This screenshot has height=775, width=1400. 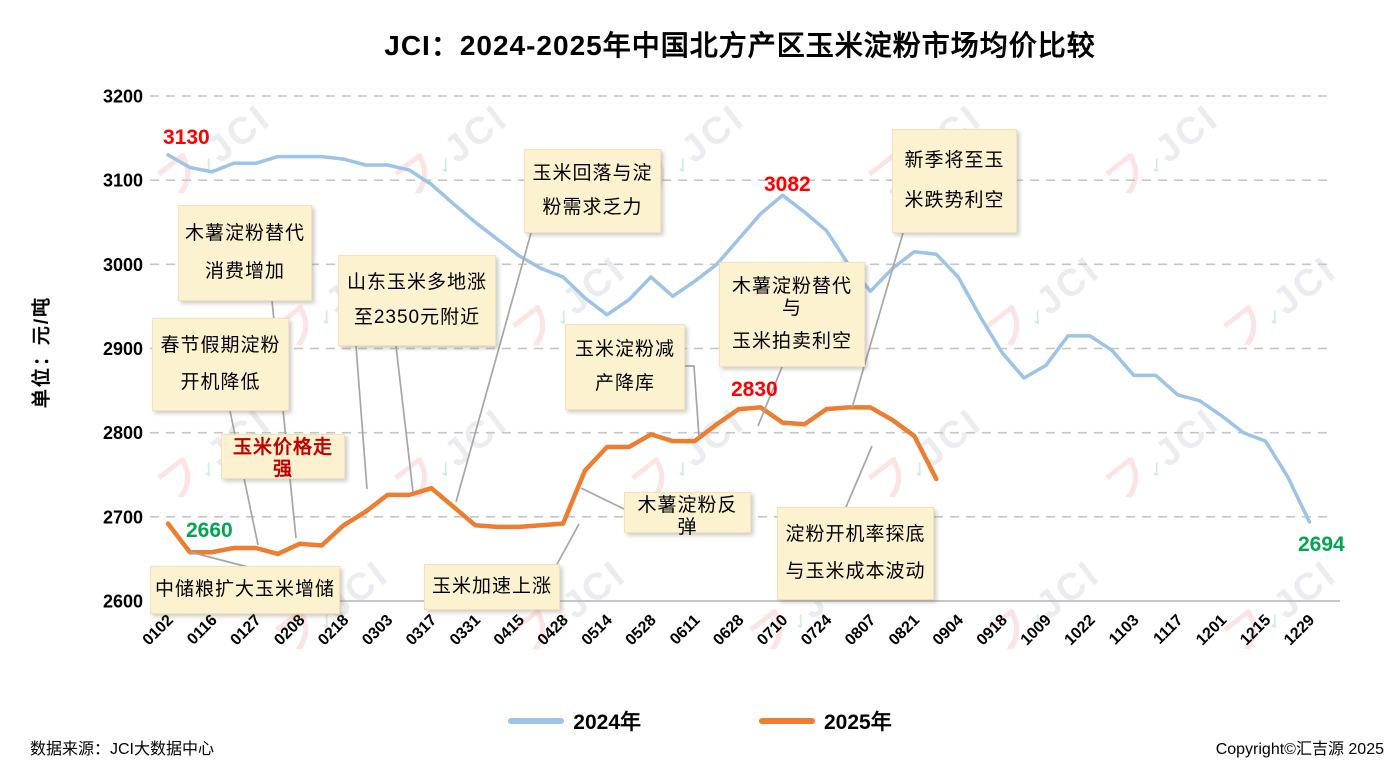 I want to click on y-tick-label-2600: 2600, so click(x=123, y=602).